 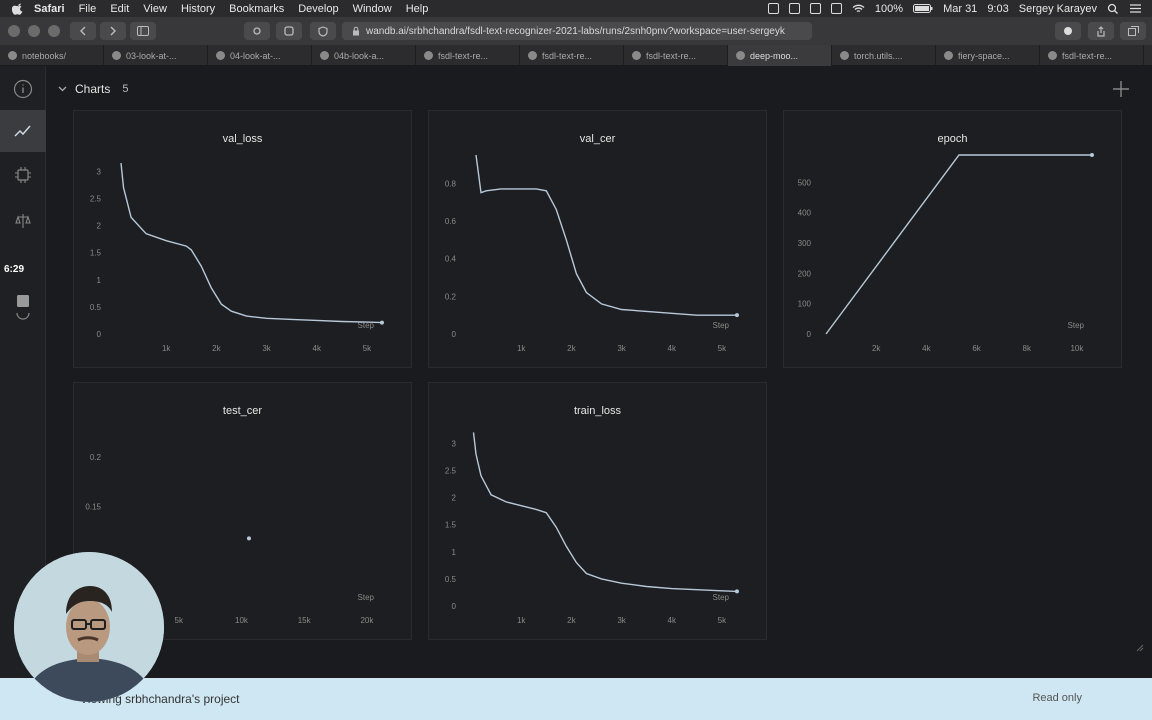 I want to click on viewing-project-text: Viewing srbhchandra's project, so click(x=160, y=699).